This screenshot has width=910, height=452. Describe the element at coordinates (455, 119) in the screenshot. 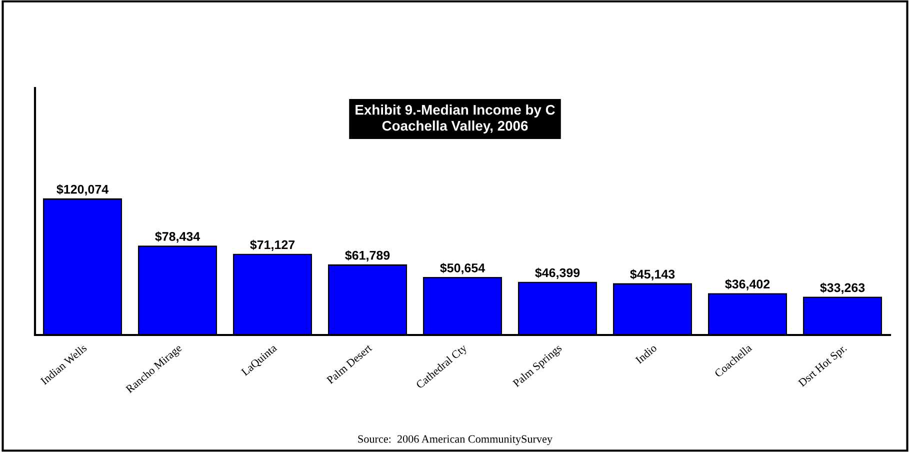

I see `text: Exhibit 9.-Median Income by C Coachella Valley, 2006` at that location.